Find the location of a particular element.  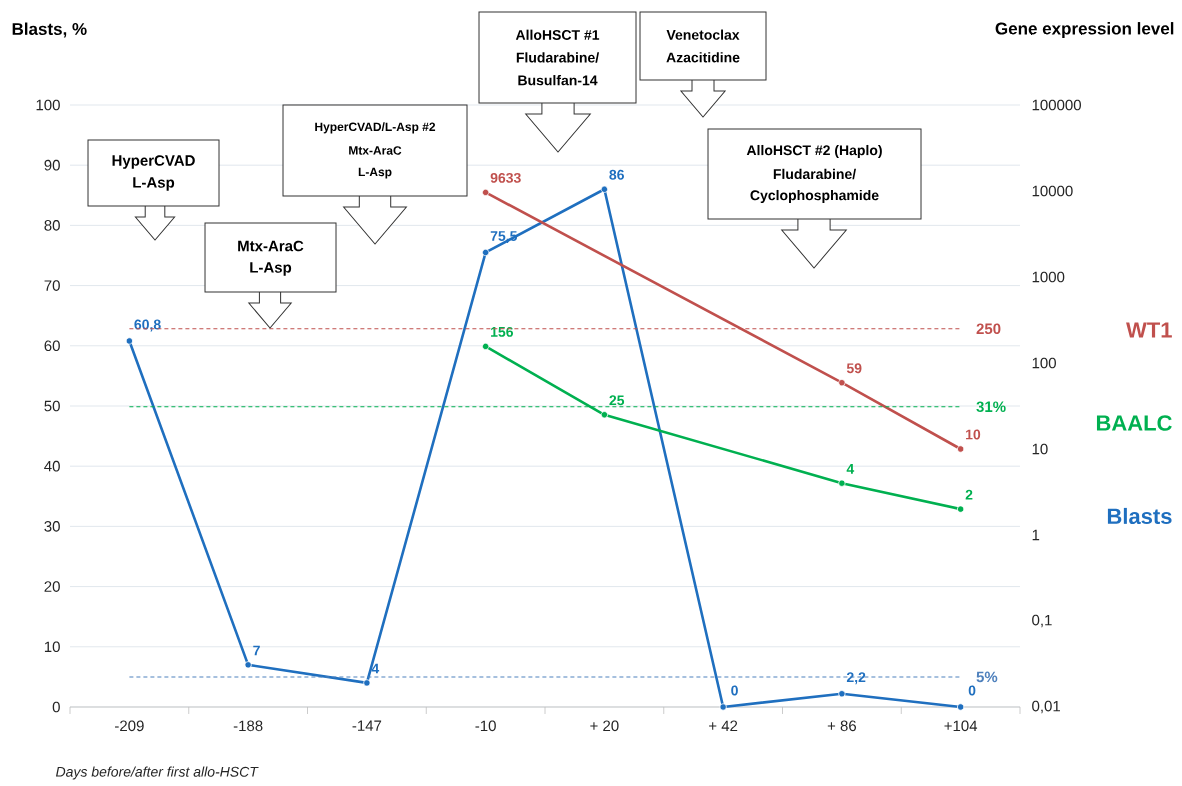

x-tick-label: -209 is located at coordinates (129, 726).